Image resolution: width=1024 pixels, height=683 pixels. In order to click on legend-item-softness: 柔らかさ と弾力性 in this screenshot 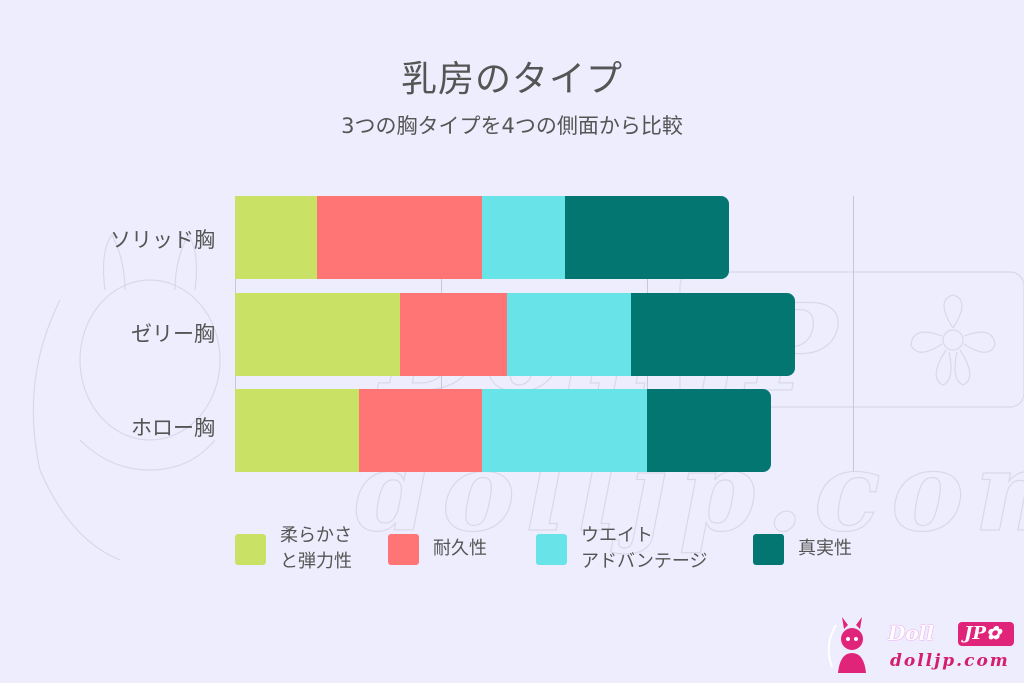, I will do `click(293, 549)`.